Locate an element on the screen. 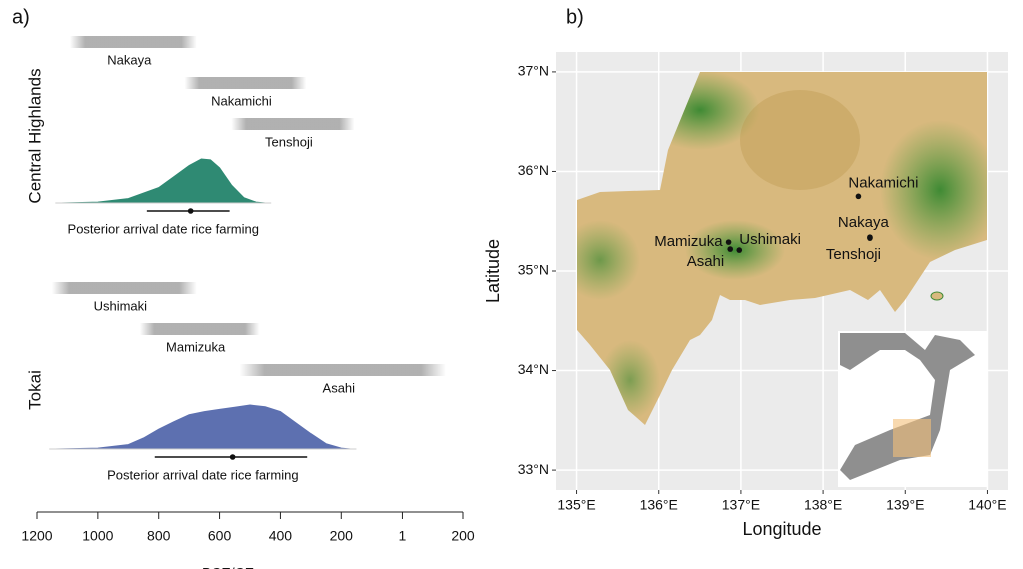 This screenshot has height=569, width=1023. x-axis-title: Longitude is located at coordinates (781, 529).